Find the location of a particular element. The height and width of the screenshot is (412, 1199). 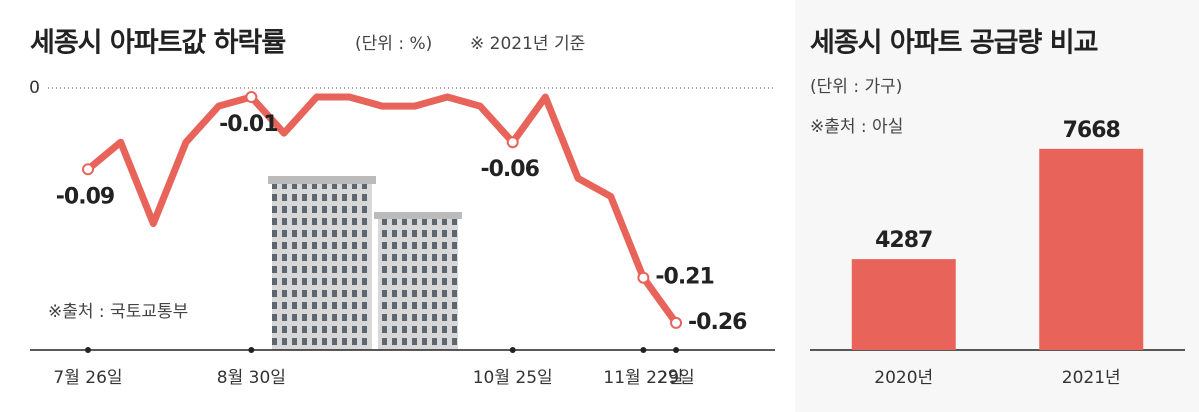

x-tick-label: 2021년 is located at coordinates (1091, 378).